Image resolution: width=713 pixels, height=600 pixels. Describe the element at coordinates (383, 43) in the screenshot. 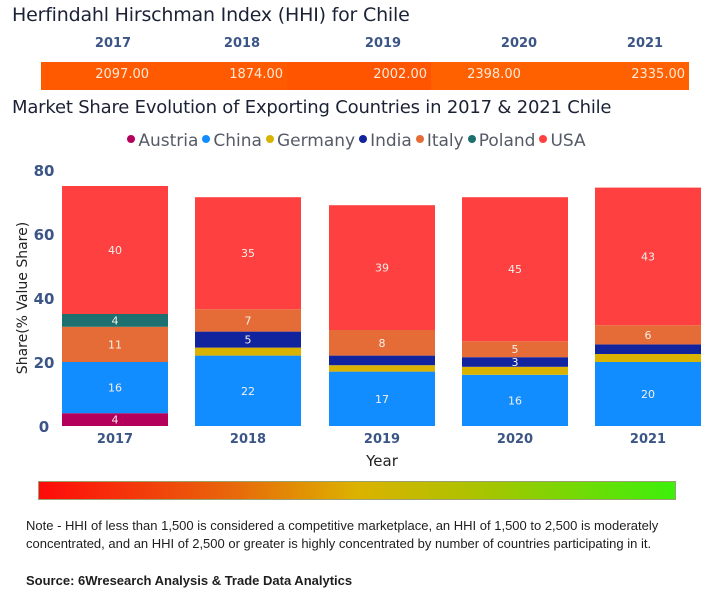

I see `hhi-year-label: 2019` at that location.